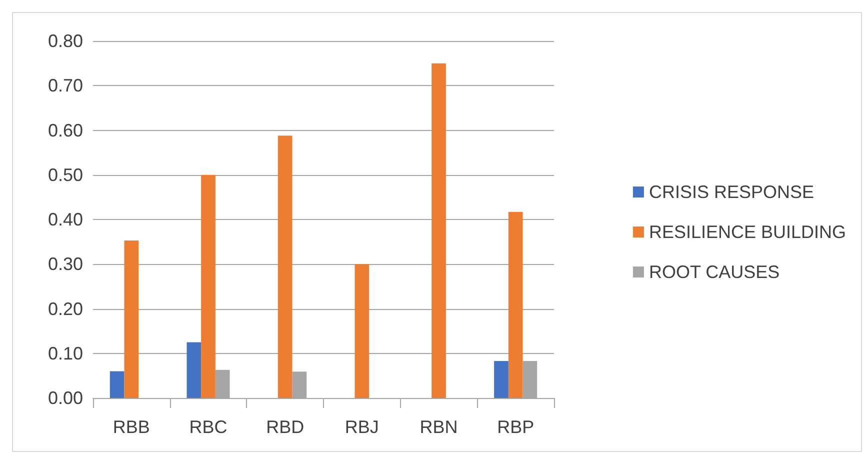 The width and height of the screenshot is (866, 456). I want to click on y-tick-label: 0.40, so click(65, 220).